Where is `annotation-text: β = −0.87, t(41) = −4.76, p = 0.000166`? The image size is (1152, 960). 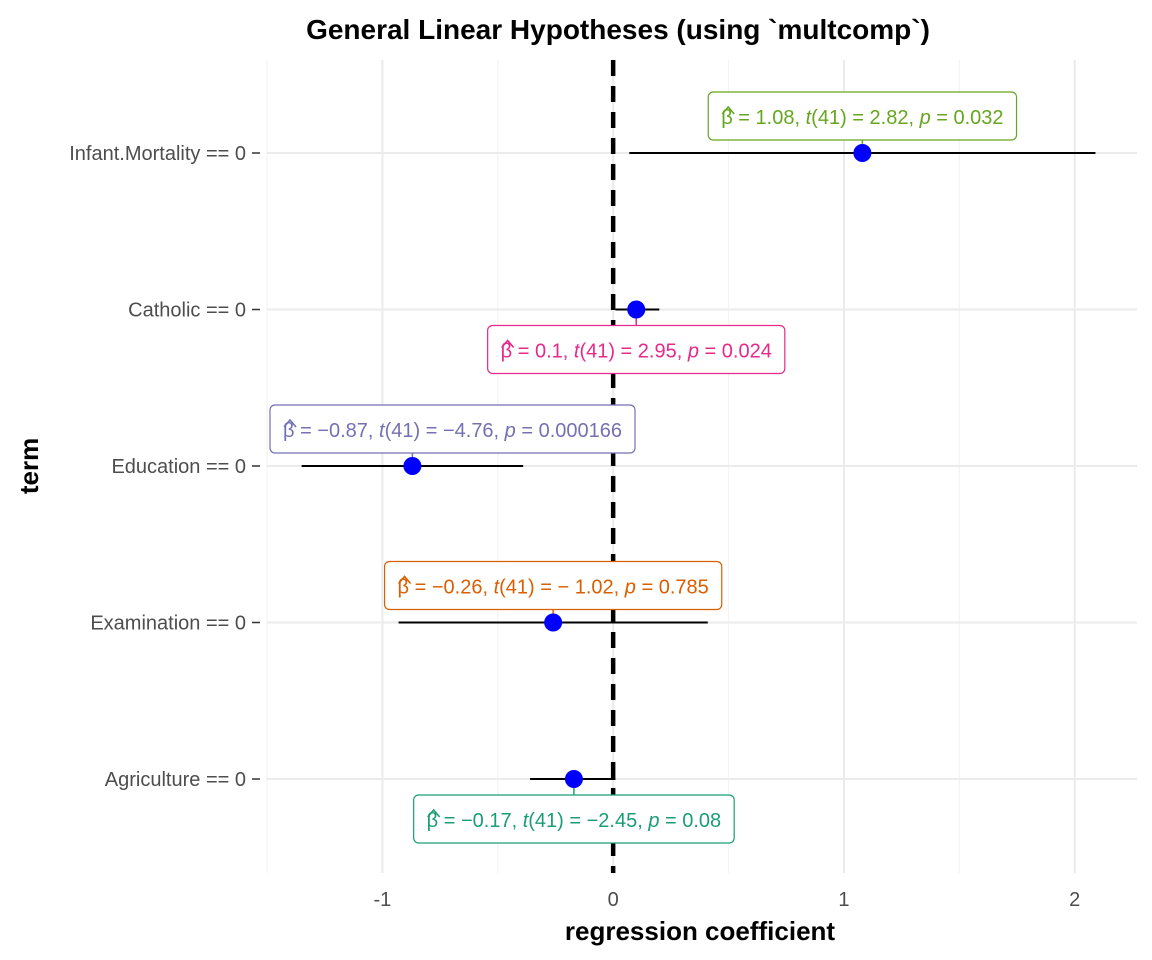 annotation-text: β = −0.87, t(41) = −4.76, p = 0.000166 is located at coordinates (452, 431).